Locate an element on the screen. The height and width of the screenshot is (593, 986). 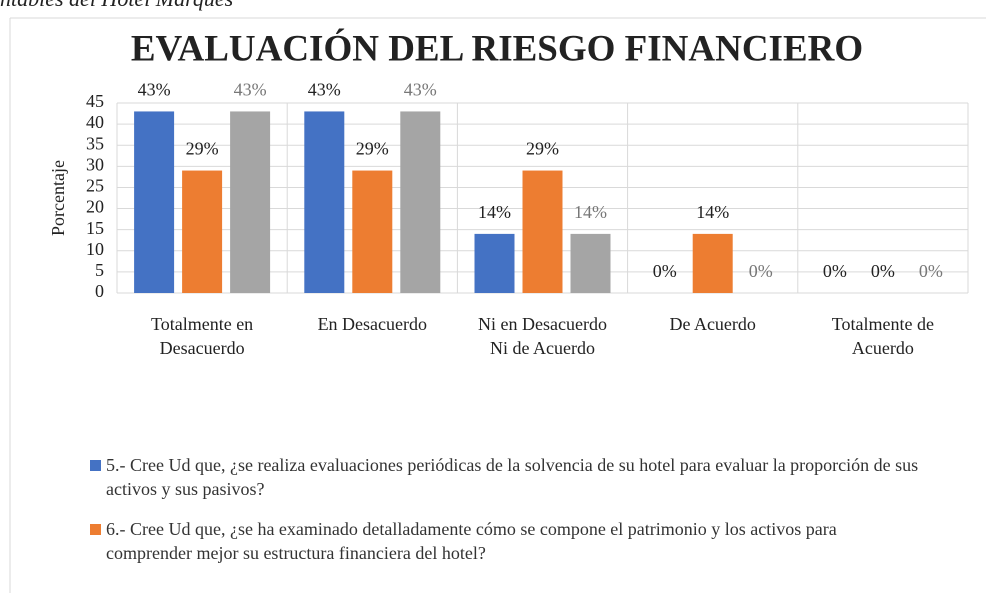
y-tick-label: 15 is located at coordinates (95, 228).